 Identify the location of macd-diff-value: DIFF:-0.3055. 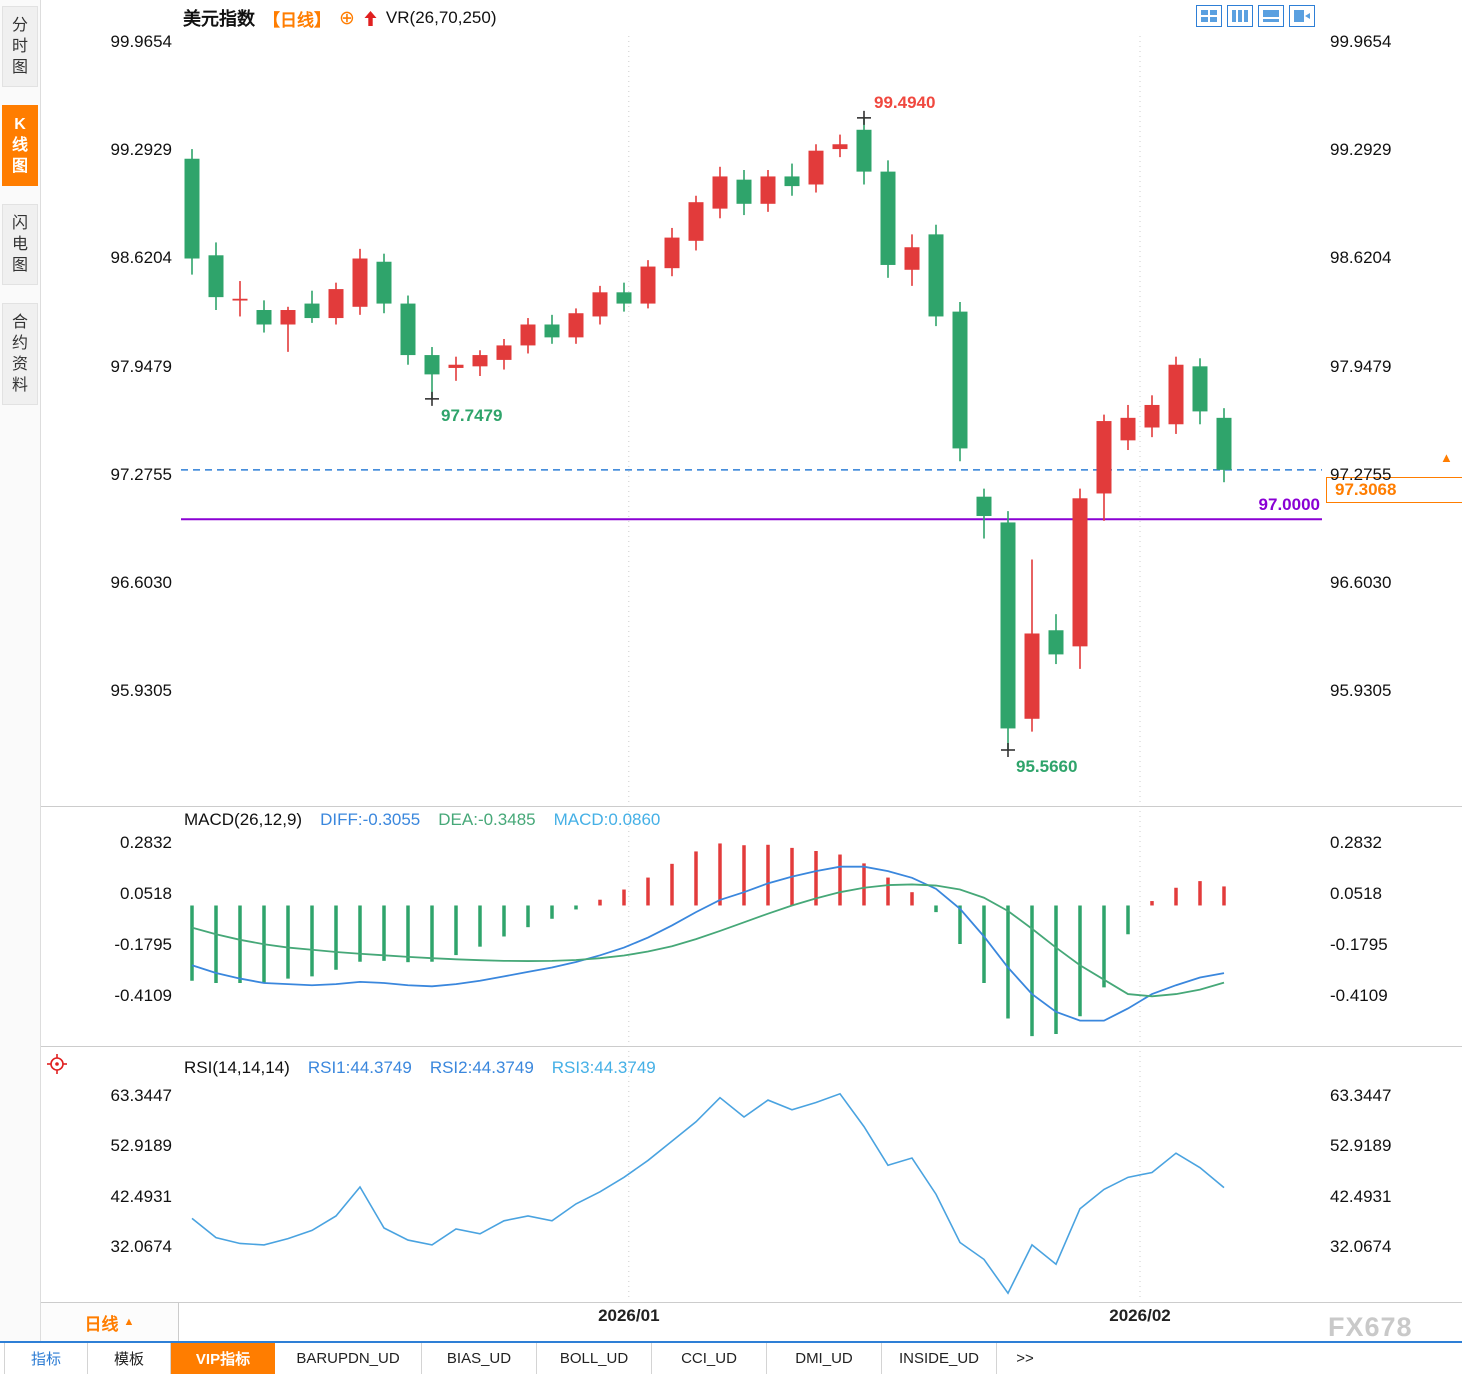
(370, 819).